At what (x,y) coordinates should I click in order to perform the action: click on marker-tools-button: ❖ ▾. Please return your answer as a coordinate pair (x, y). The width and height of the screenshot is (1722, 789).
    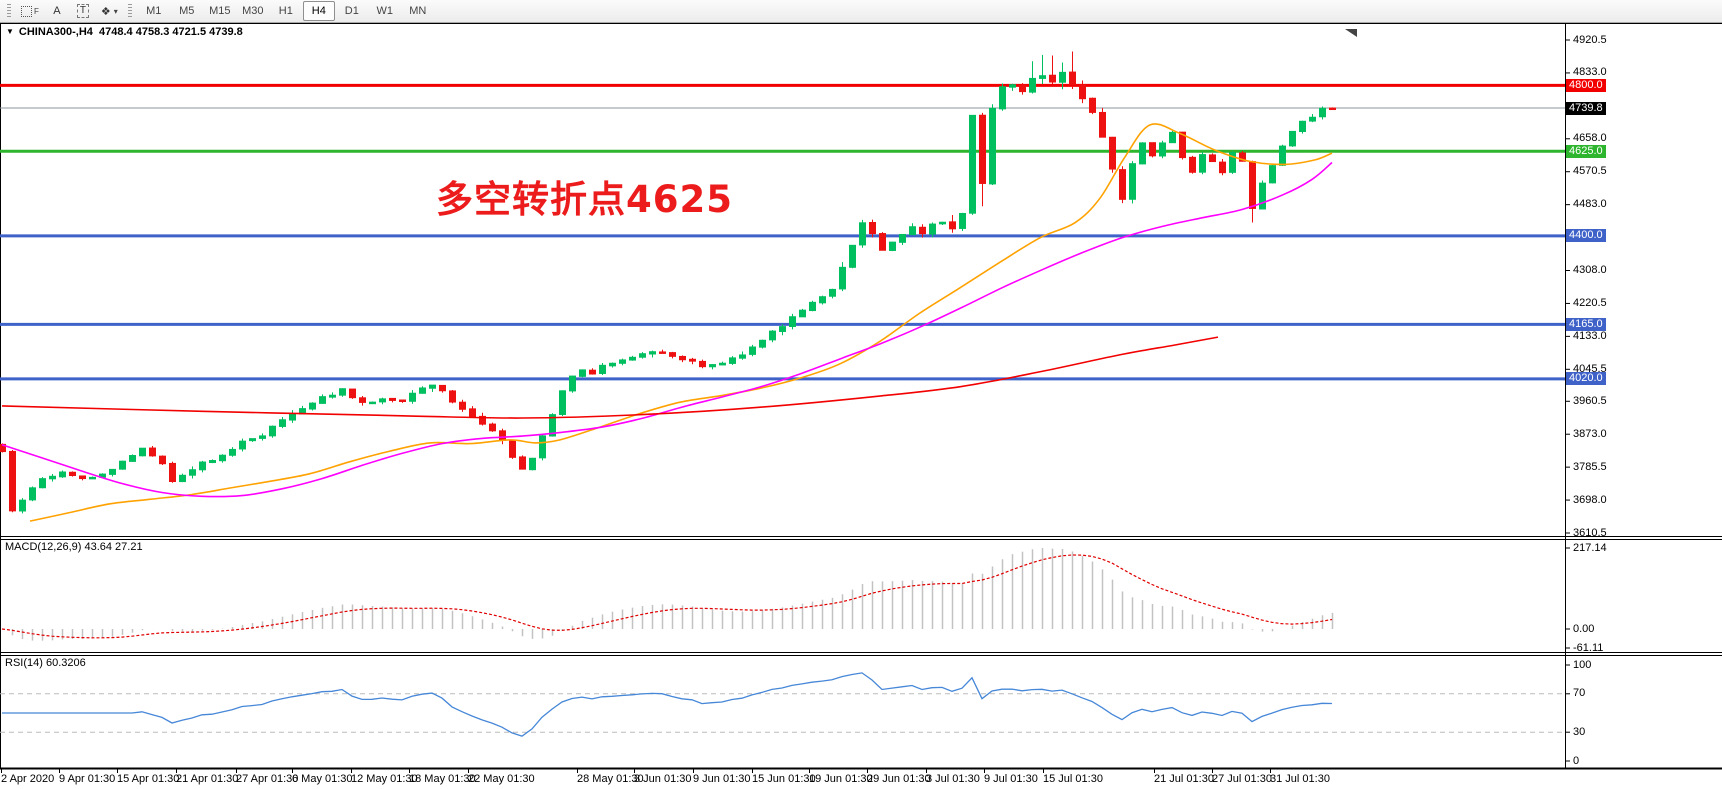
    Looking at the image, I should click on (109, 11).